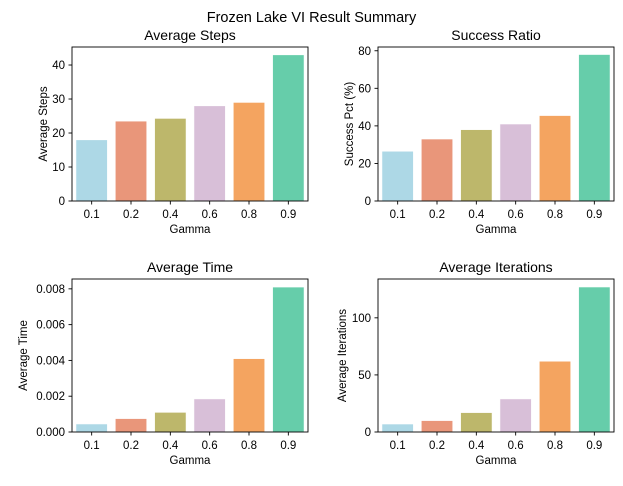 The height and width of the screenshot is (486, 623). Describe the element at coordinates (555, 215) in the screenshot. I see `success-ratio-xtick-label: 0.8` at that location.